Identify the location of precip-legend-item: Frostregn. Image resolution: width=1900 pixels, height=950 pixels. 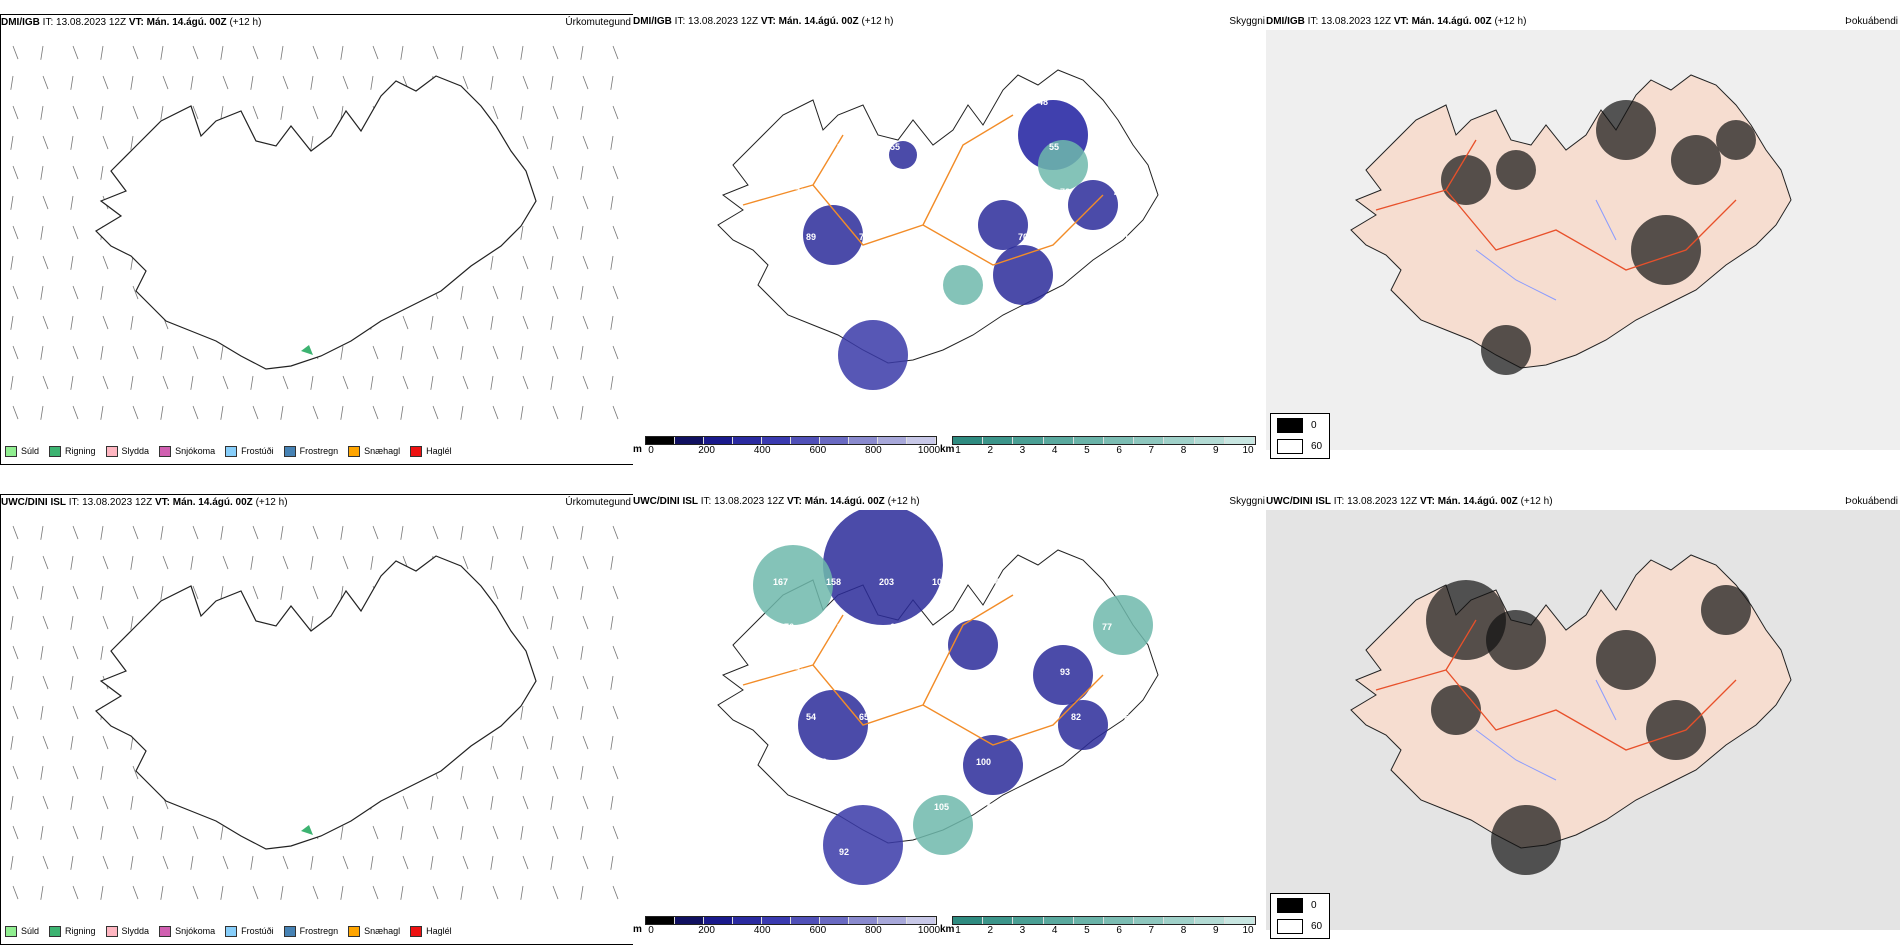
(310, 451).